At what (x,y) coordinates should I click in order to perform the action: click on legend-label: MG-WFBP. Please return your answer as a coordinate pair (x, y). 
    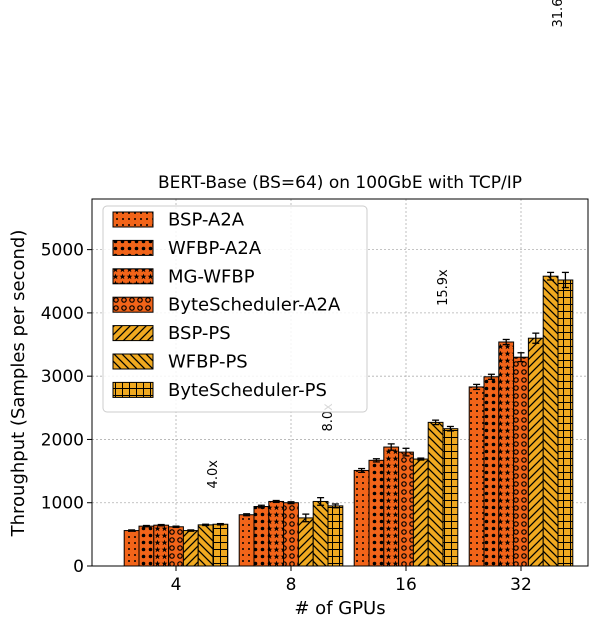
    Looking at the image, I should click on (211, 276).